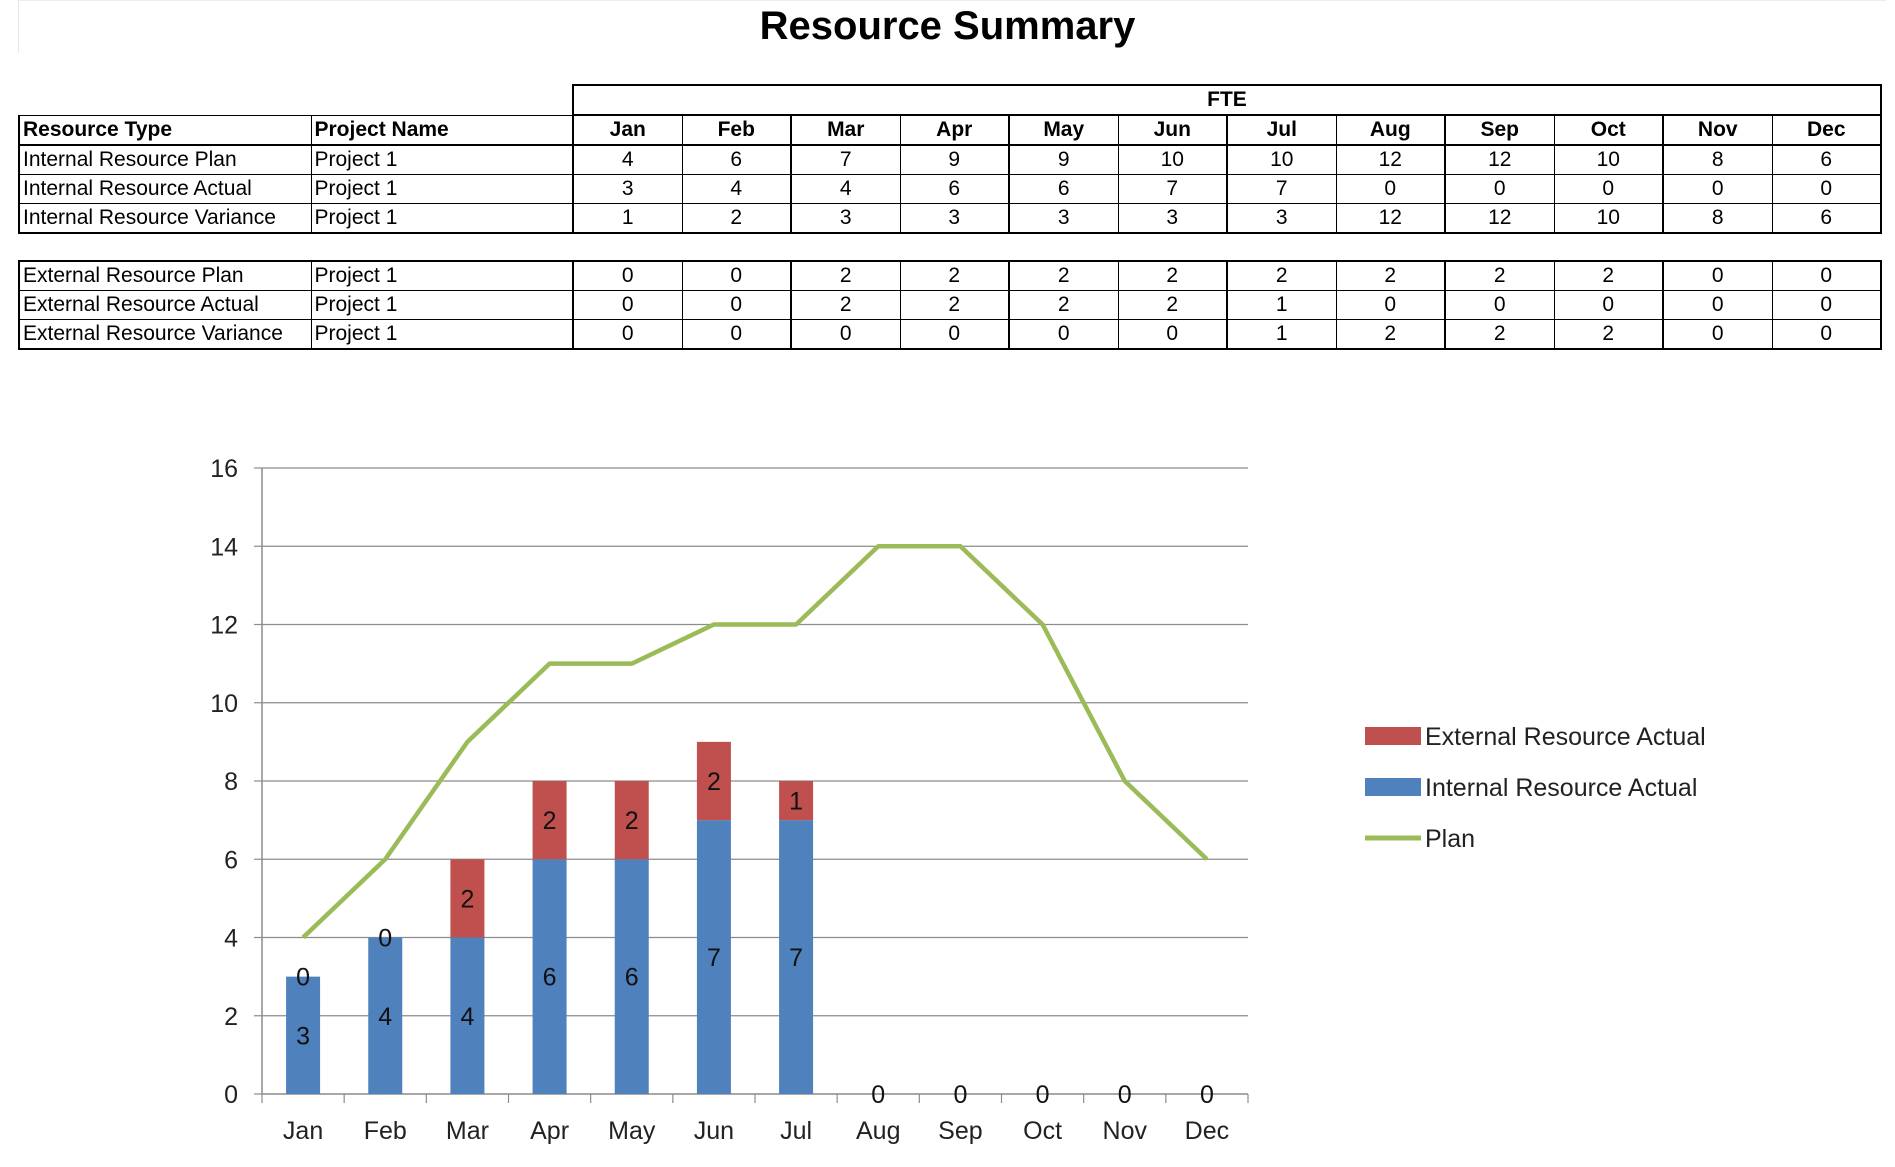 This screenshot has height=1167, width=1895. Describe the element at coordinates (224, 547) in the screenshot. I see `y-tick-label: 14` at that location.